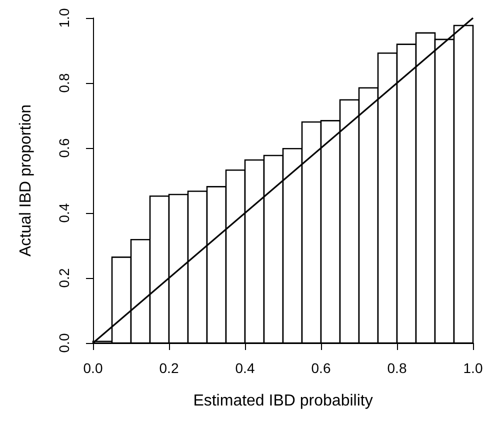 The image size is (493, 425). What do you see at coordinates (64, 278) in the screenshot?
I see `y-tick-label: 0.2` at bounding box center [64, 278].